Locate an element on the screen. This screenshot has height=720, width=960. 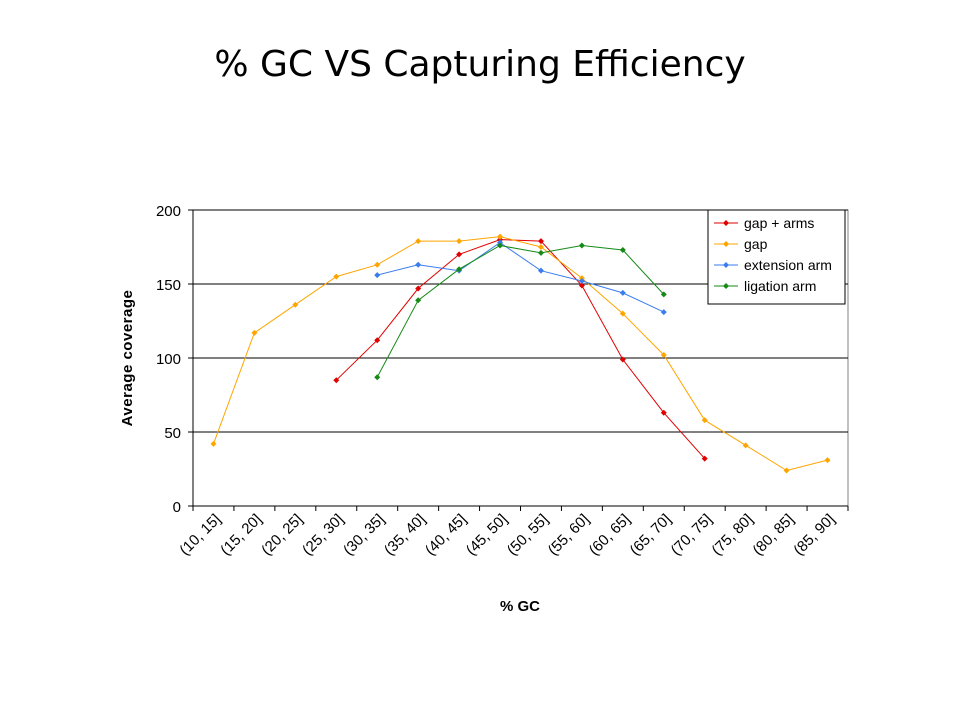
y-tick-label: 0 is located at coordinates (177, 507).